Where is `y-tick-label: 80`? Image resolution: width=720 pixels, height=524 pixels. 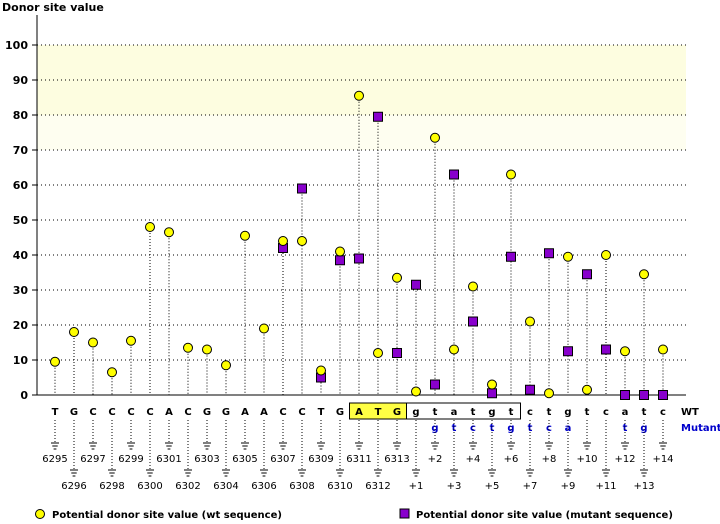 y-tick-label: 80 is located at coordinates (21, 115).